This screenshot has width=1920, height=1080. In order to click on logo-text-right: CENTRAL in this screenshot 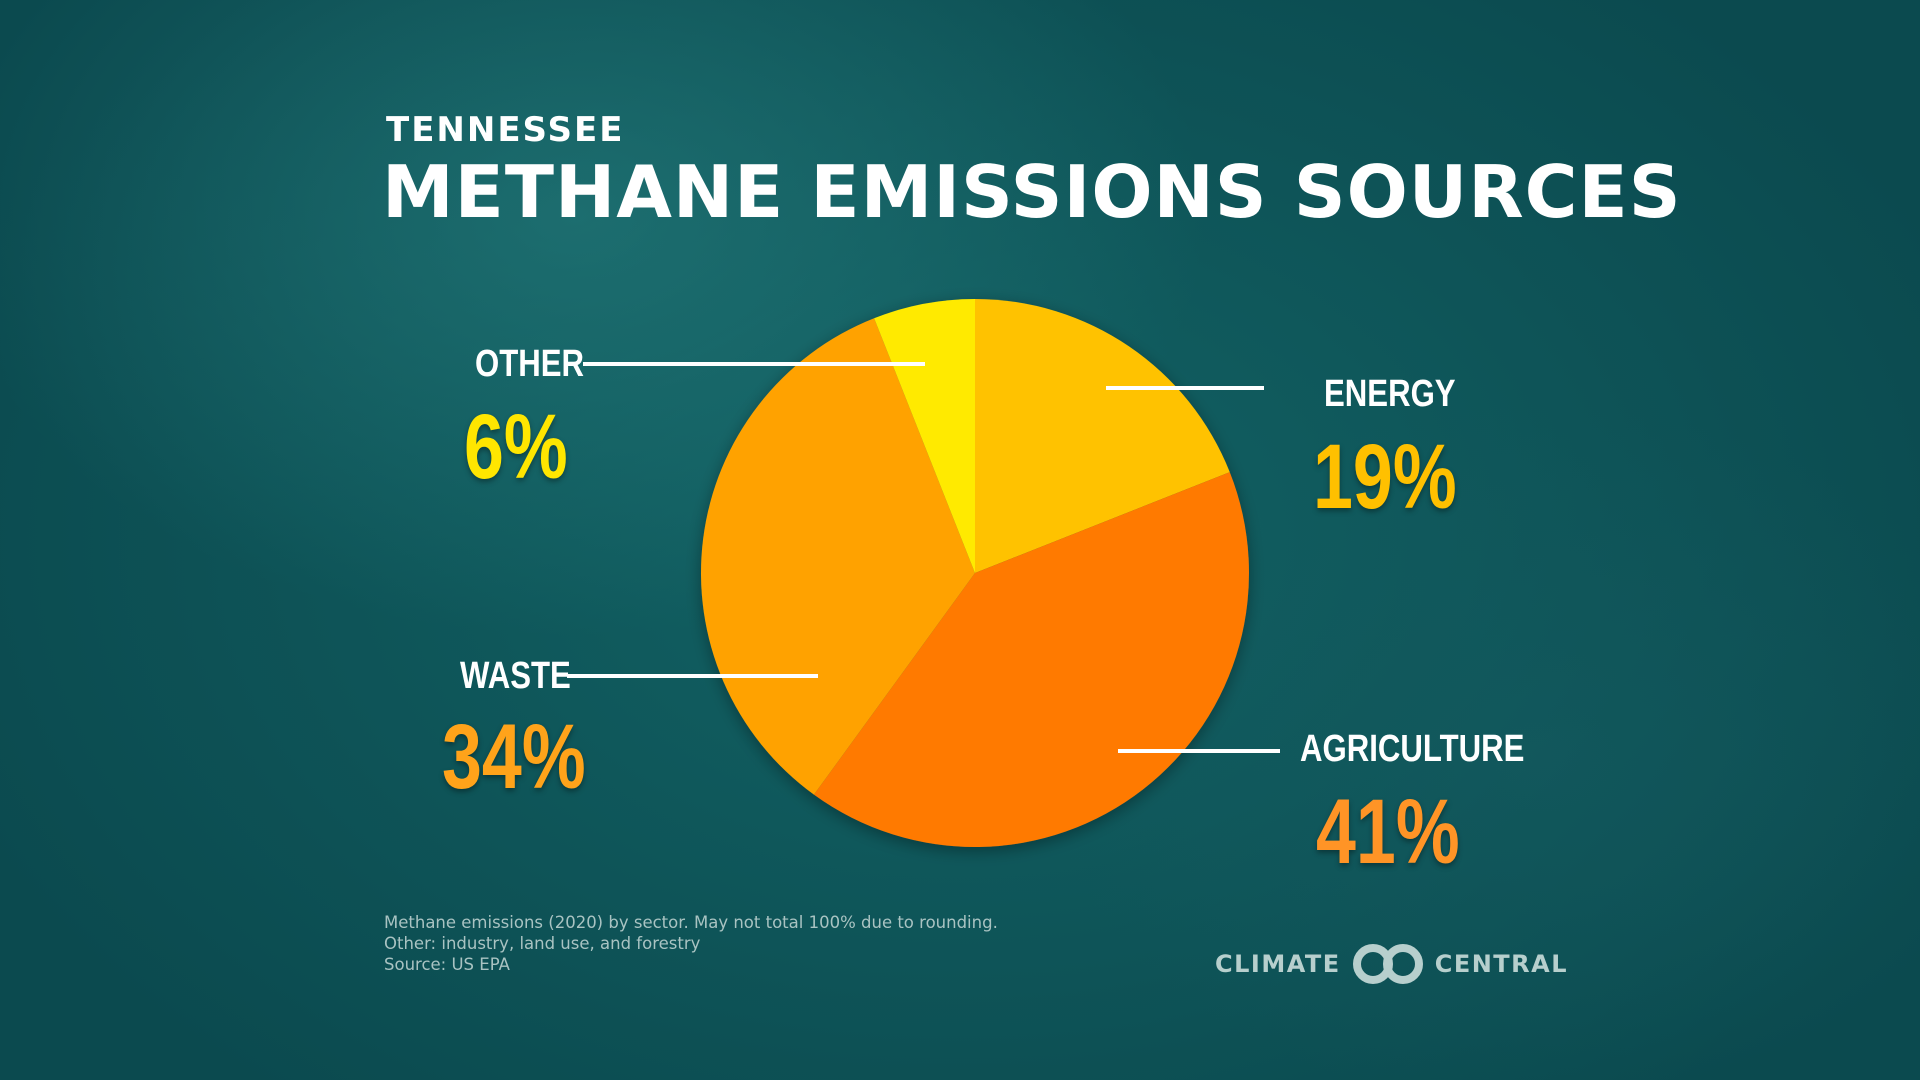, I will do `click(1501, 964)`.